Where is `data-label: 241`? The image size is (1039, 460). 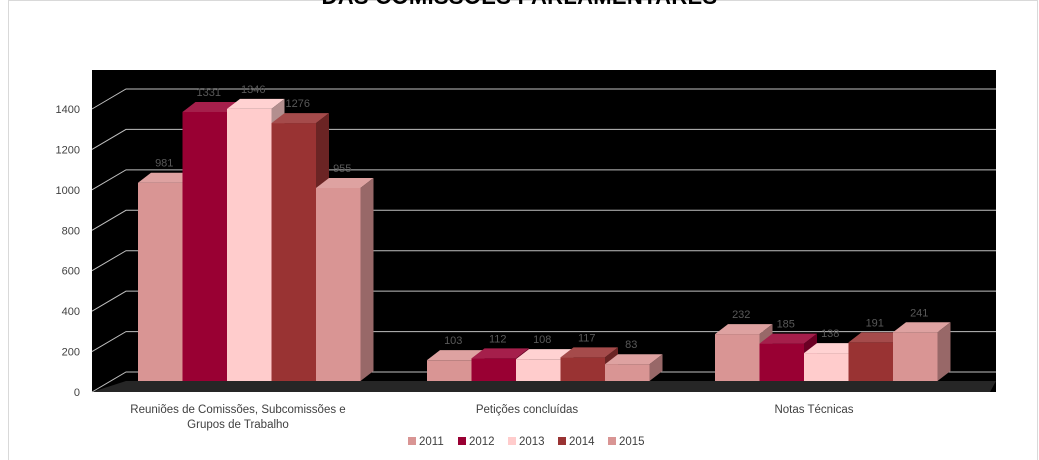
data-label: 241 is located at coordinates (919, 313).